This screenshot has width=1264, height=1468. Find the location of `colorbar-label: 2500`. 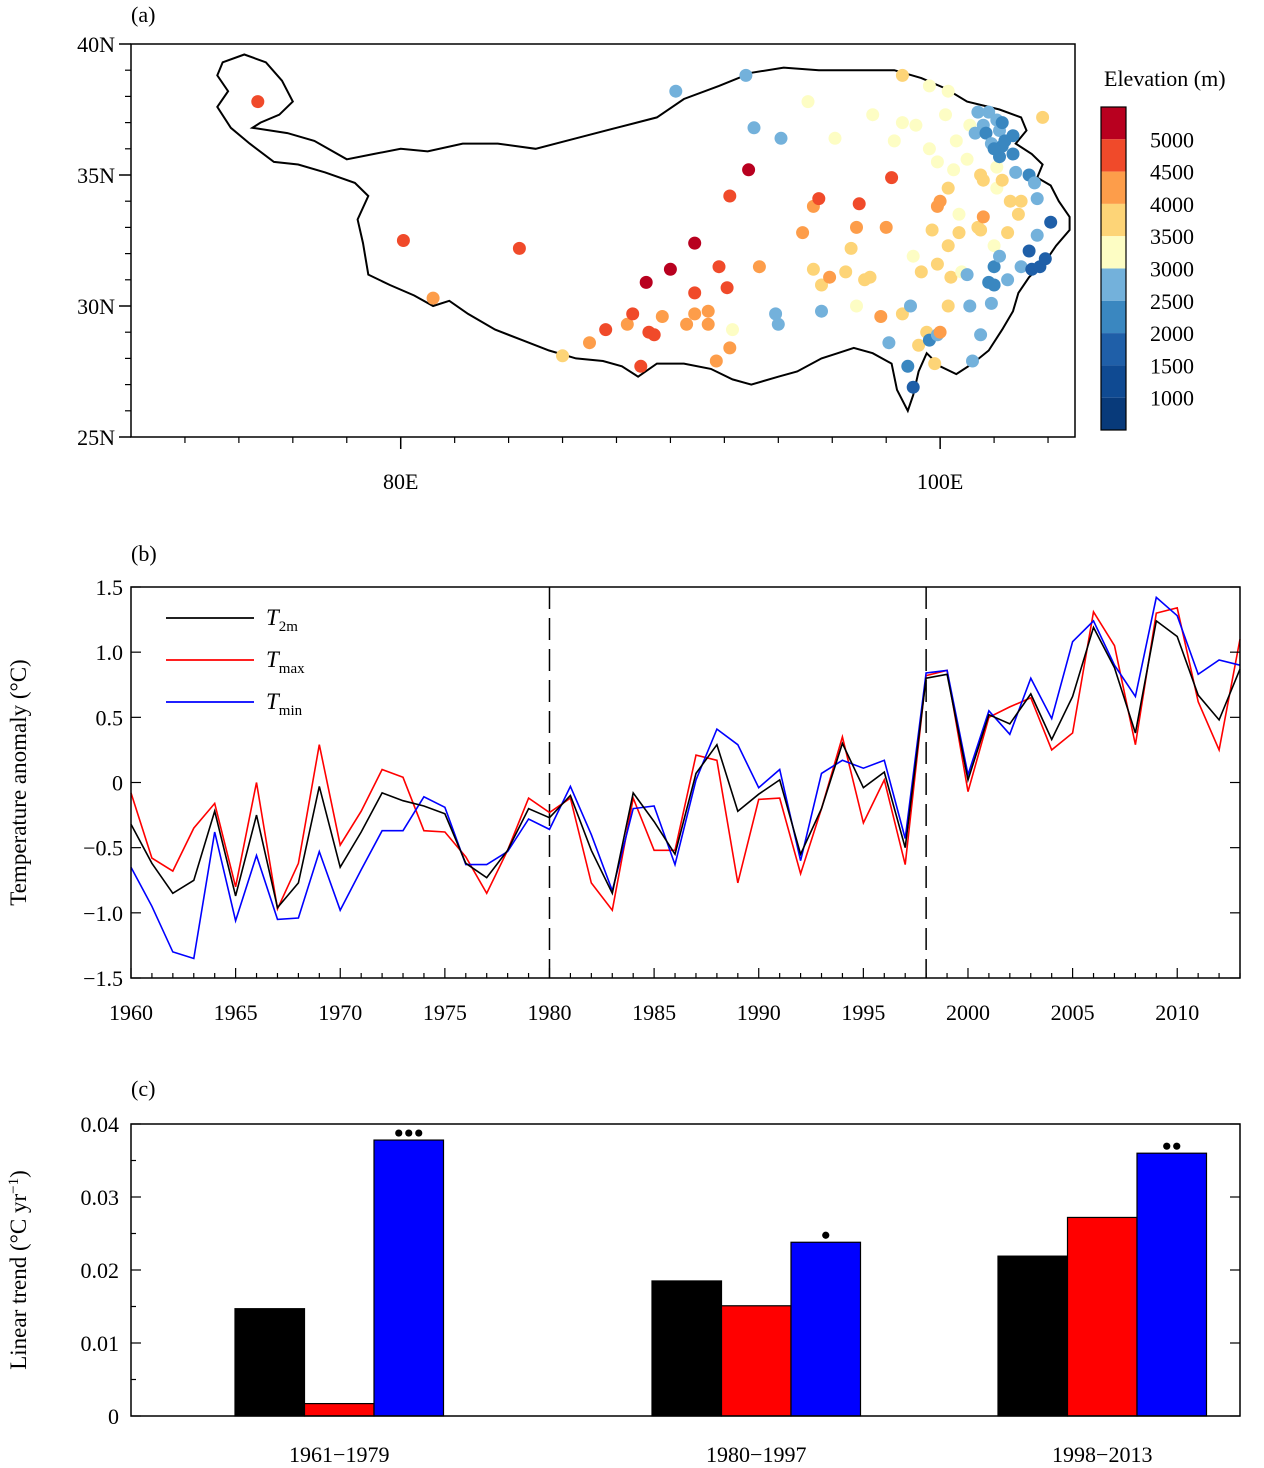

colorbar-label: 2500 is located at coordinates (1172, 301).